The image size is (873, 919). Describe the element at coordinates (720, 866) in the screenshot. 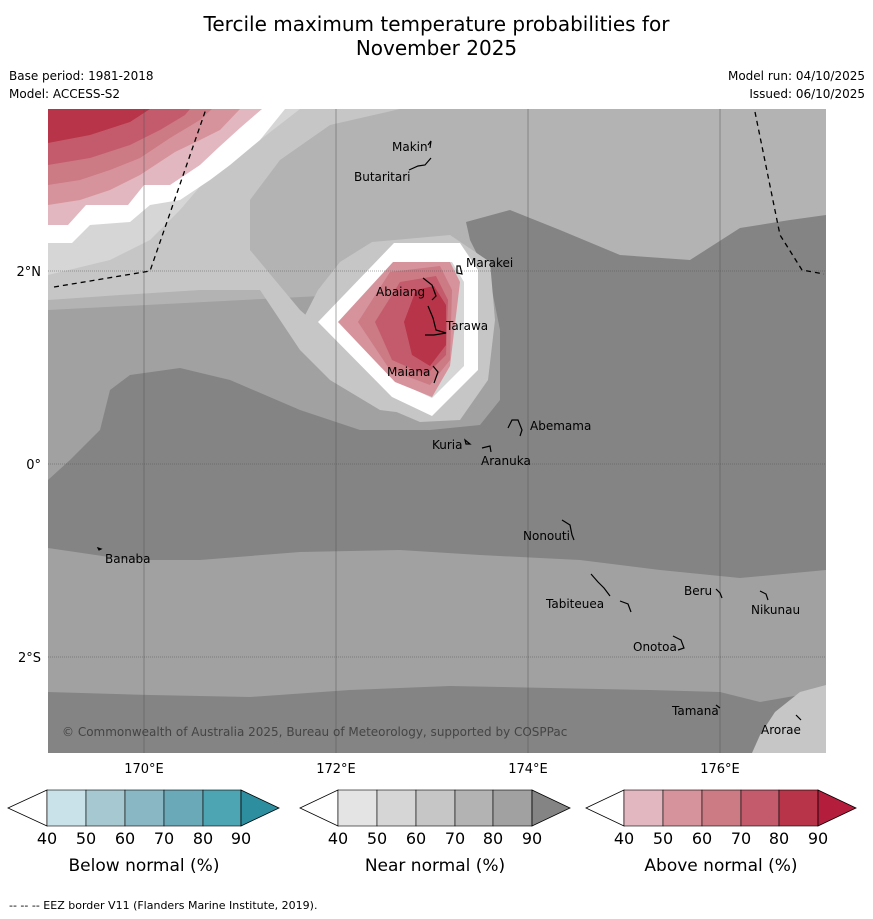

I see `legend-above-label: Above normal (%)` at that location.